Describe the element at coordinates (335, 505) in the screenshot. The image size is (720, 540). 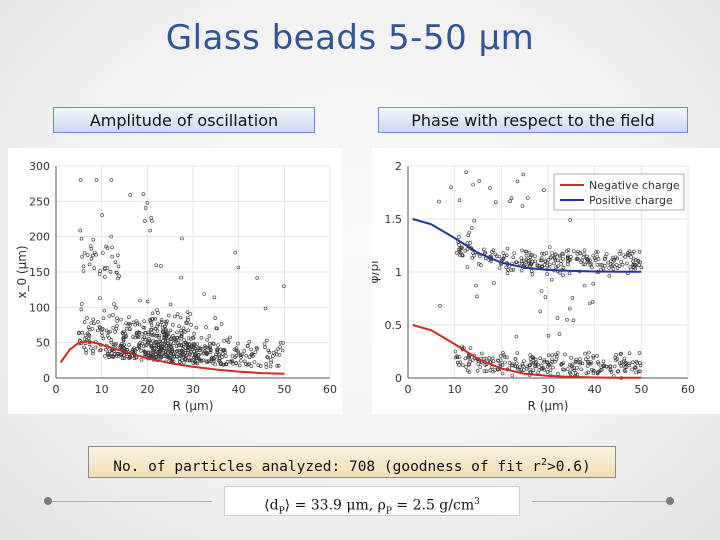
I see `formula-mean-close: ⟩ = 33.9 μm, ρ` at that location.